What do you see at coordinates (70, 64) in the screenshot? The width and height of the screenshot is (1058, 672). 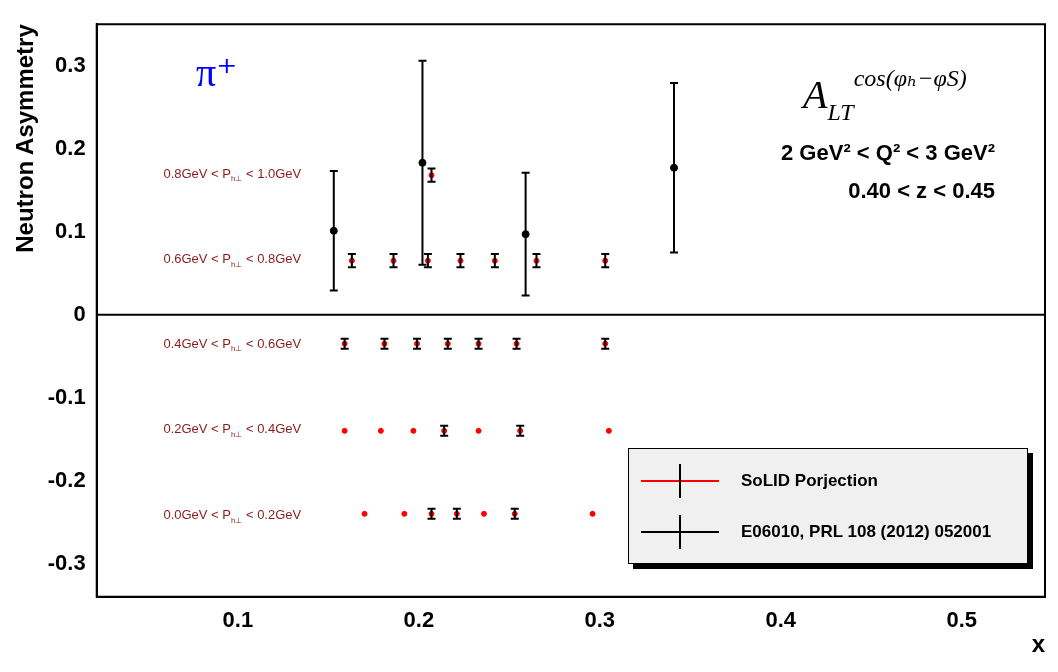 I see `y-tick-label: 0.3` at bounding box center [70, 64].